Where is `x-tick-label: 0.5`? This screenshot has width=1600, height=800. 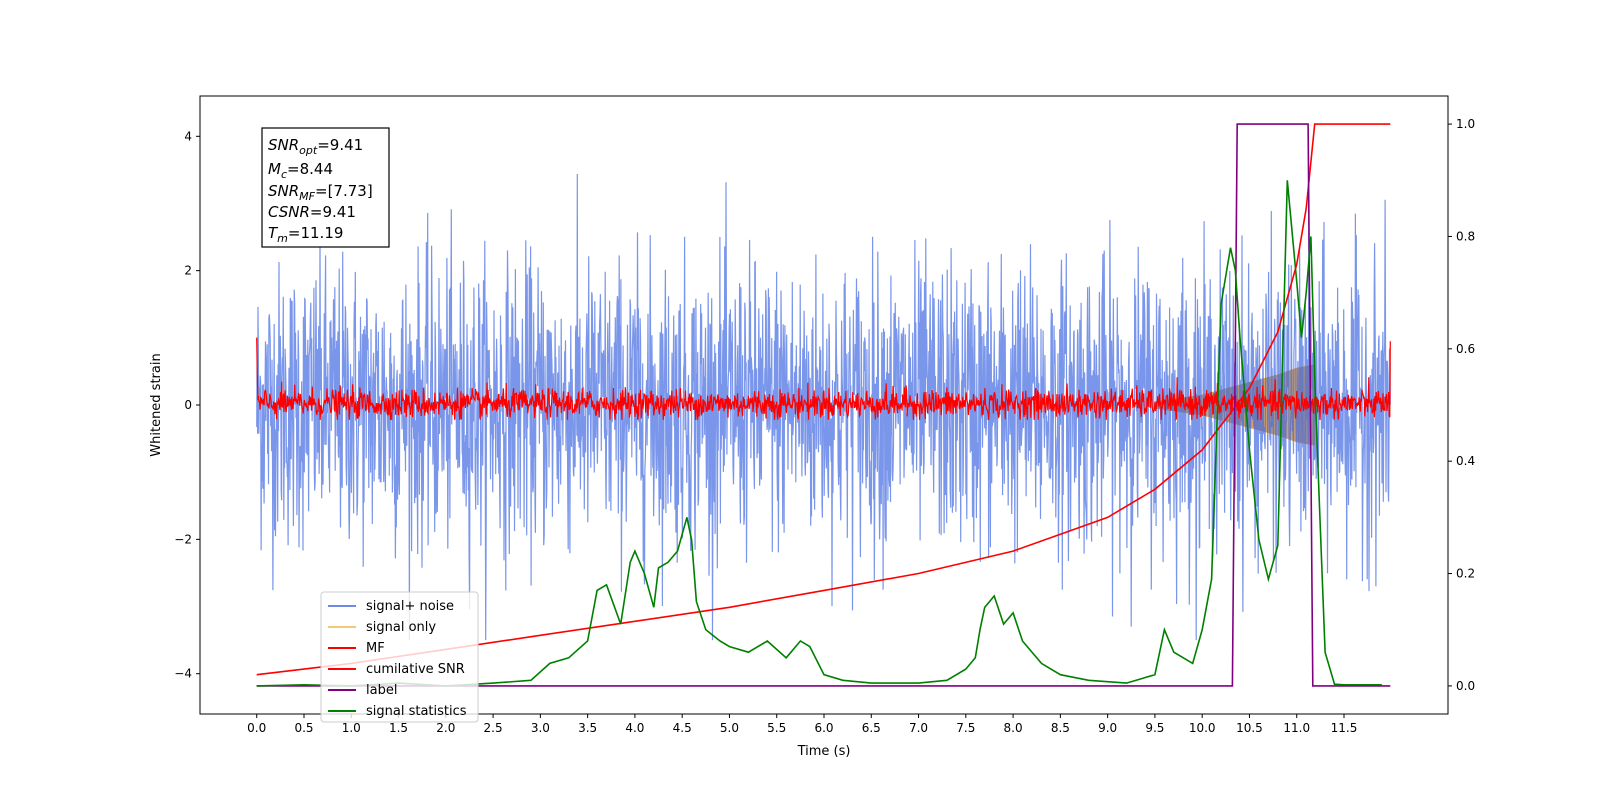
x-tick-label: 0.5 is located at coordinates (303, 728).